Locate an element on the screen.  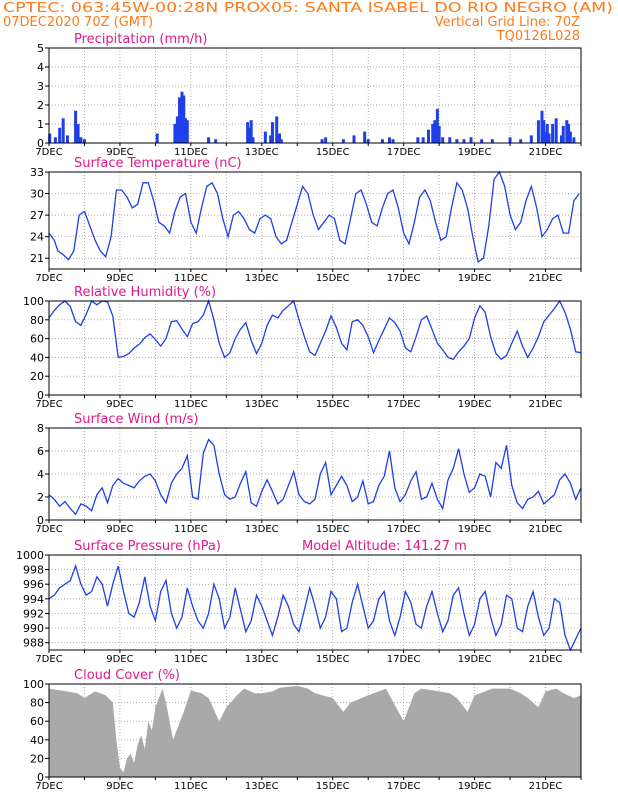
wind-ytick-label: 8 is located at coordinates (40, 428).